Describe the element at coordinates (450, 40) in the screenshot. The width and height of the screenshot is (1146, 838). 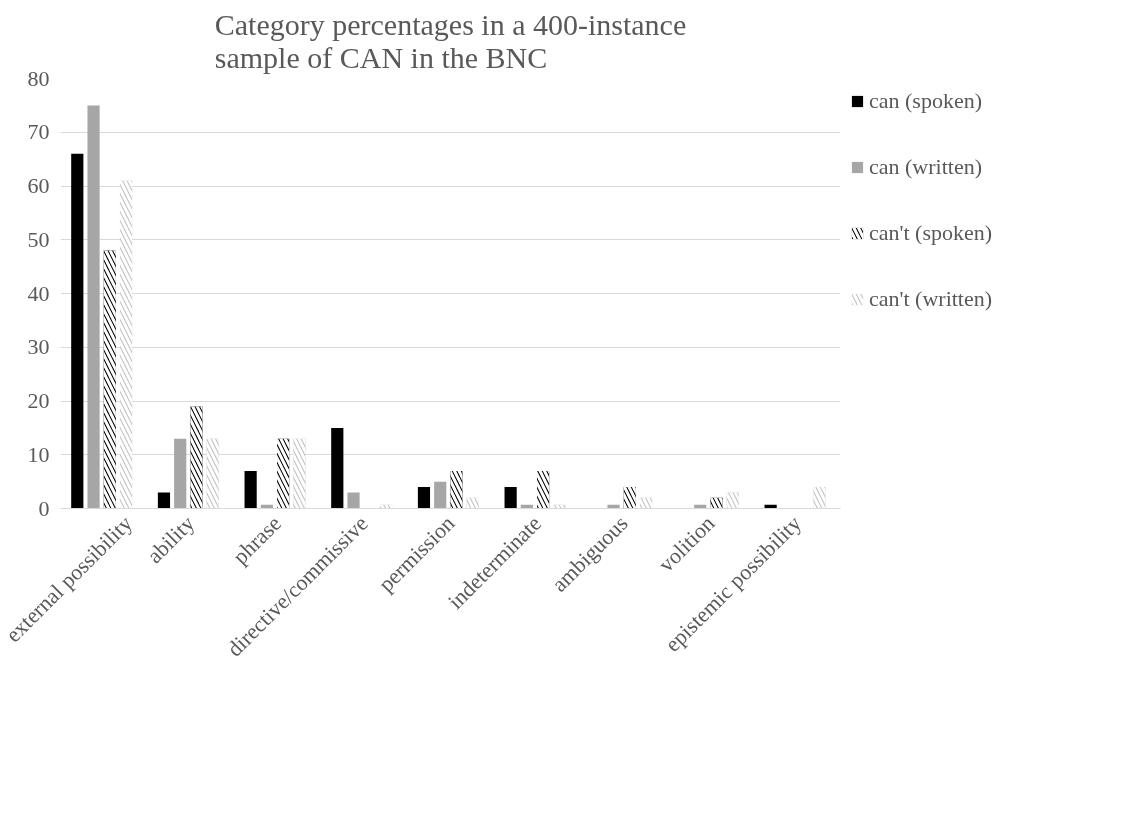
I see `chart-title: Category percentages in a 400-instance sample of CAN in the BNC` at that location.